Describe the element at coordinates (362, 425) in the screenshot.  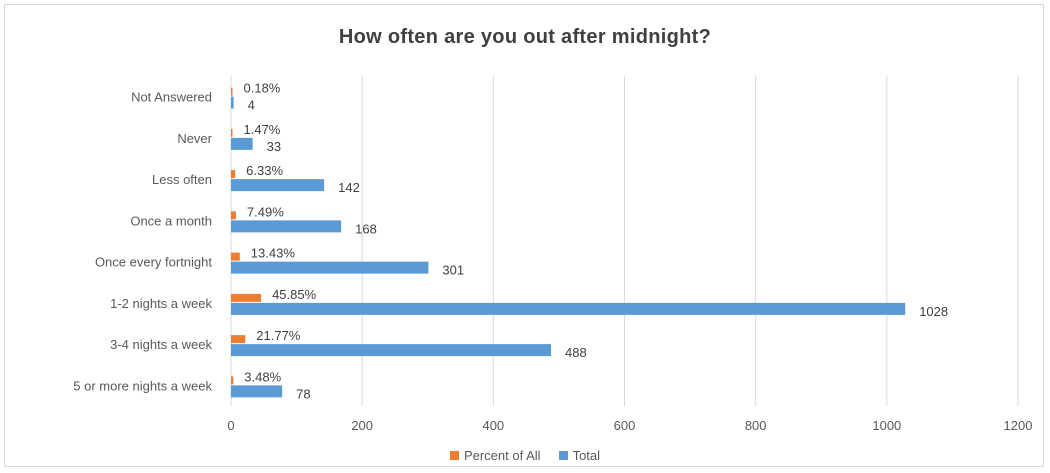
I see `x-tick-label: 200` at that location.